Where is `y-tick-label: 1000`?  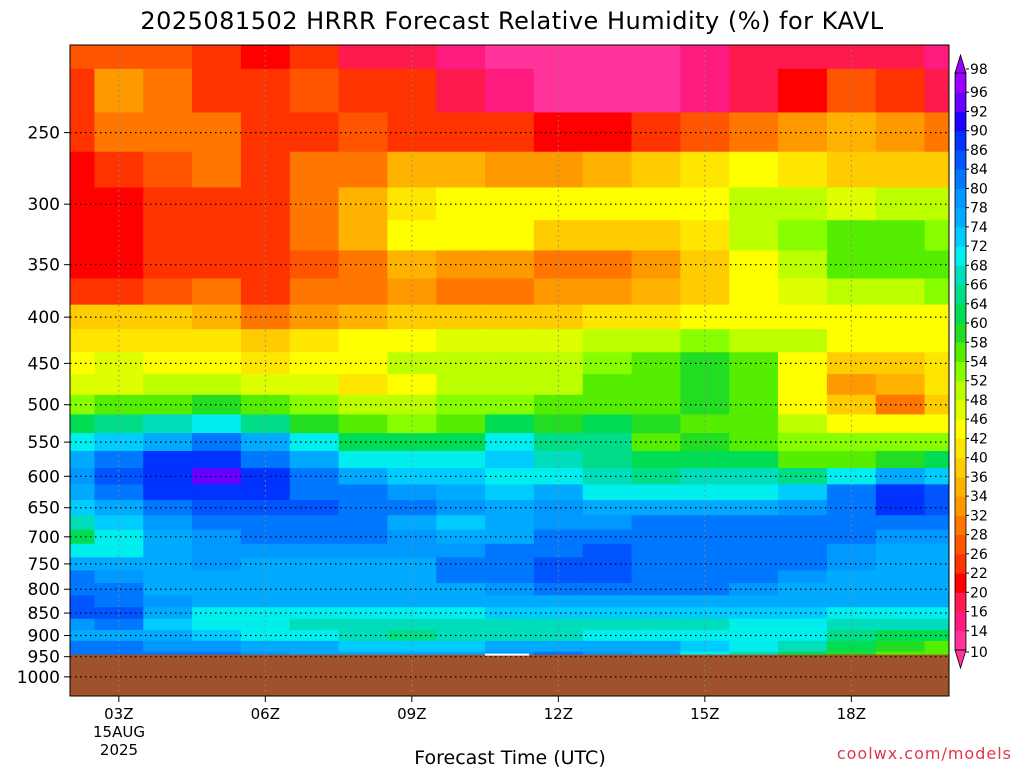
y-tick-label: 1000 is located at coordinates (38, 678).